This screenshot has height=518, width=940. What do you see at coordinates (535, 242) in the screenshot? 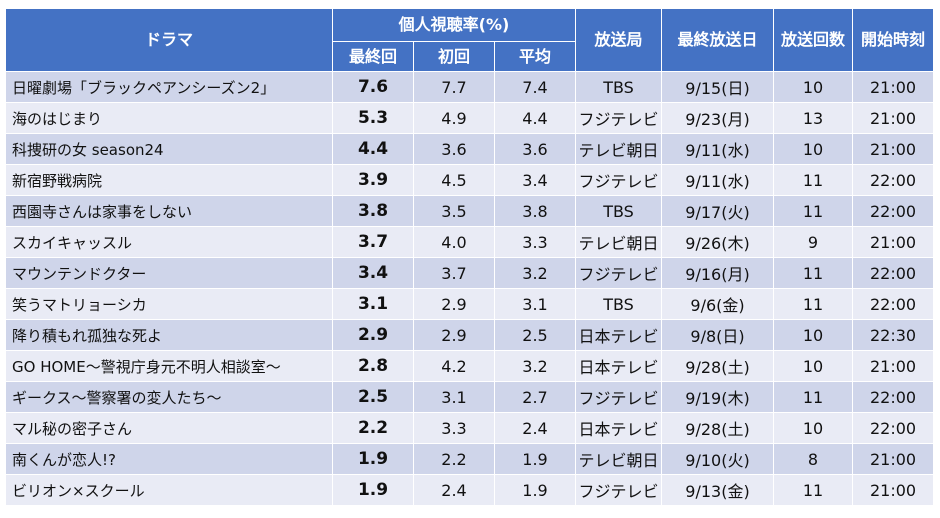
I see `cell-average: 3.3` at bounding box center [535, 242].